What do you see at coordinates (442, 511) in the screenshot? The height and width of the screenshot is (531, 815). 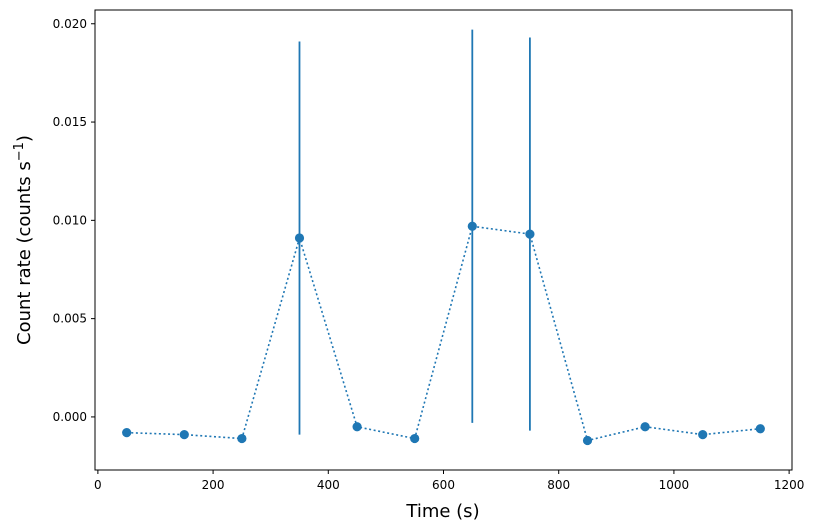 I see `x-axis-label: Time (s)` at bounding box center [442, 511].